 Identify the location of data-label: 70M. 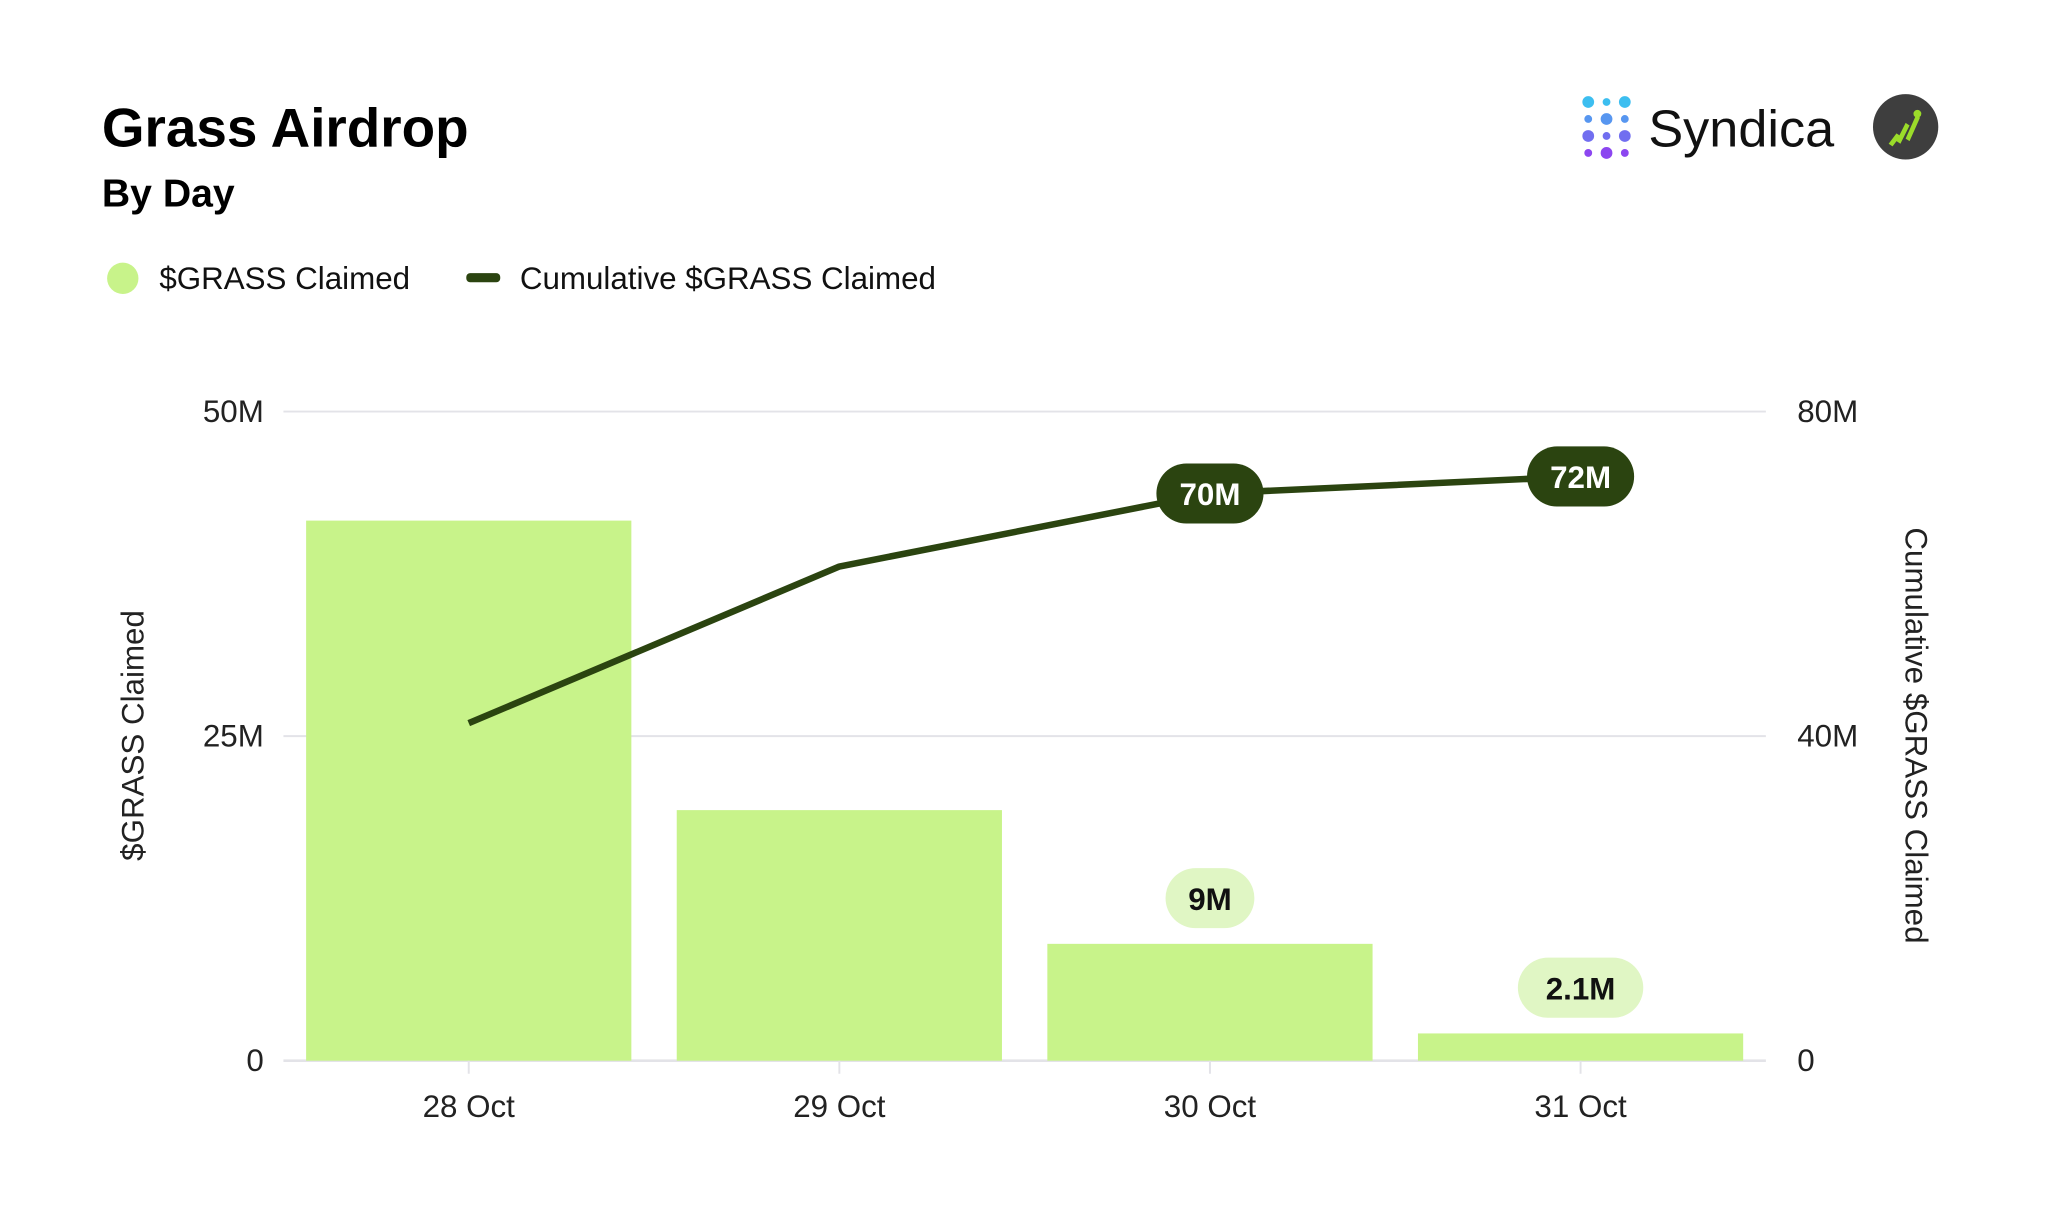
(1209, 494).